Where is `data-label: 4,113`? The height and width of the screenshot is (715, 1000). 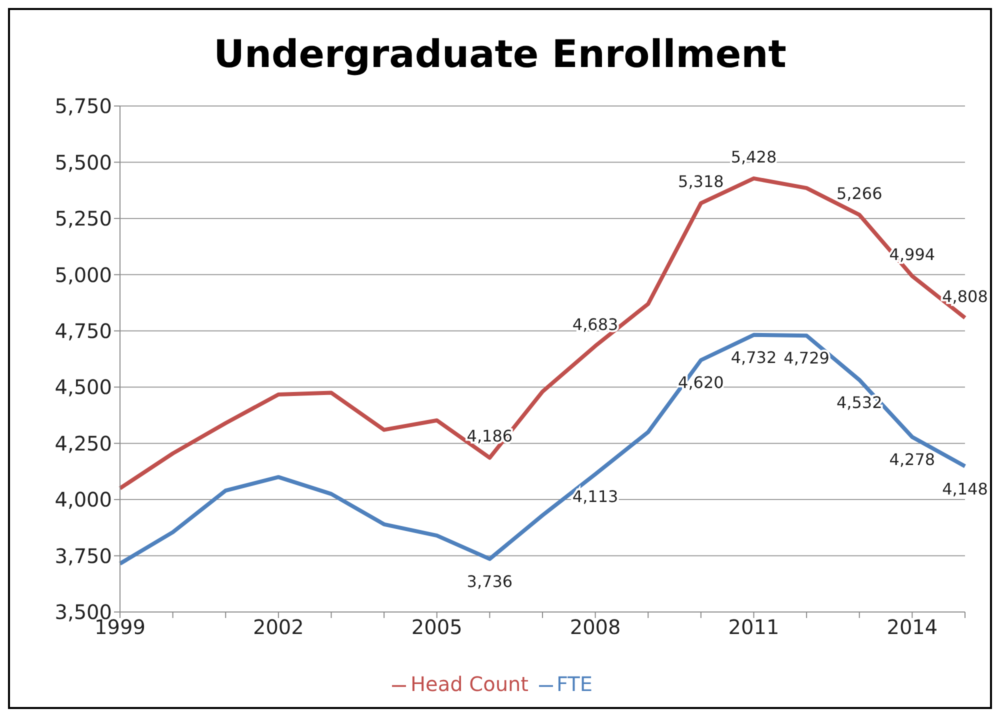
data-label: 4,113 is located at coordinates (595, 496).